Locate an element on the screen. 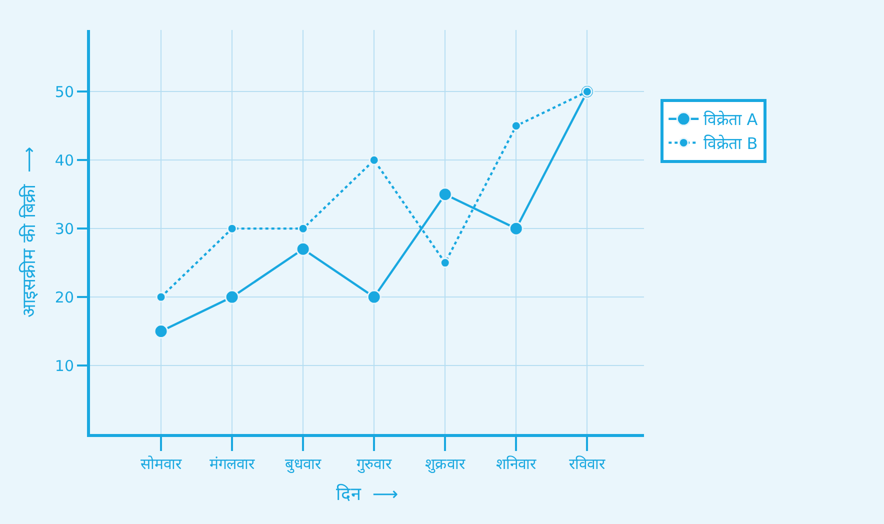 This screenshot has width=884, height=524. legend-label: विक्रेता A is located at coordinates (731, 120).